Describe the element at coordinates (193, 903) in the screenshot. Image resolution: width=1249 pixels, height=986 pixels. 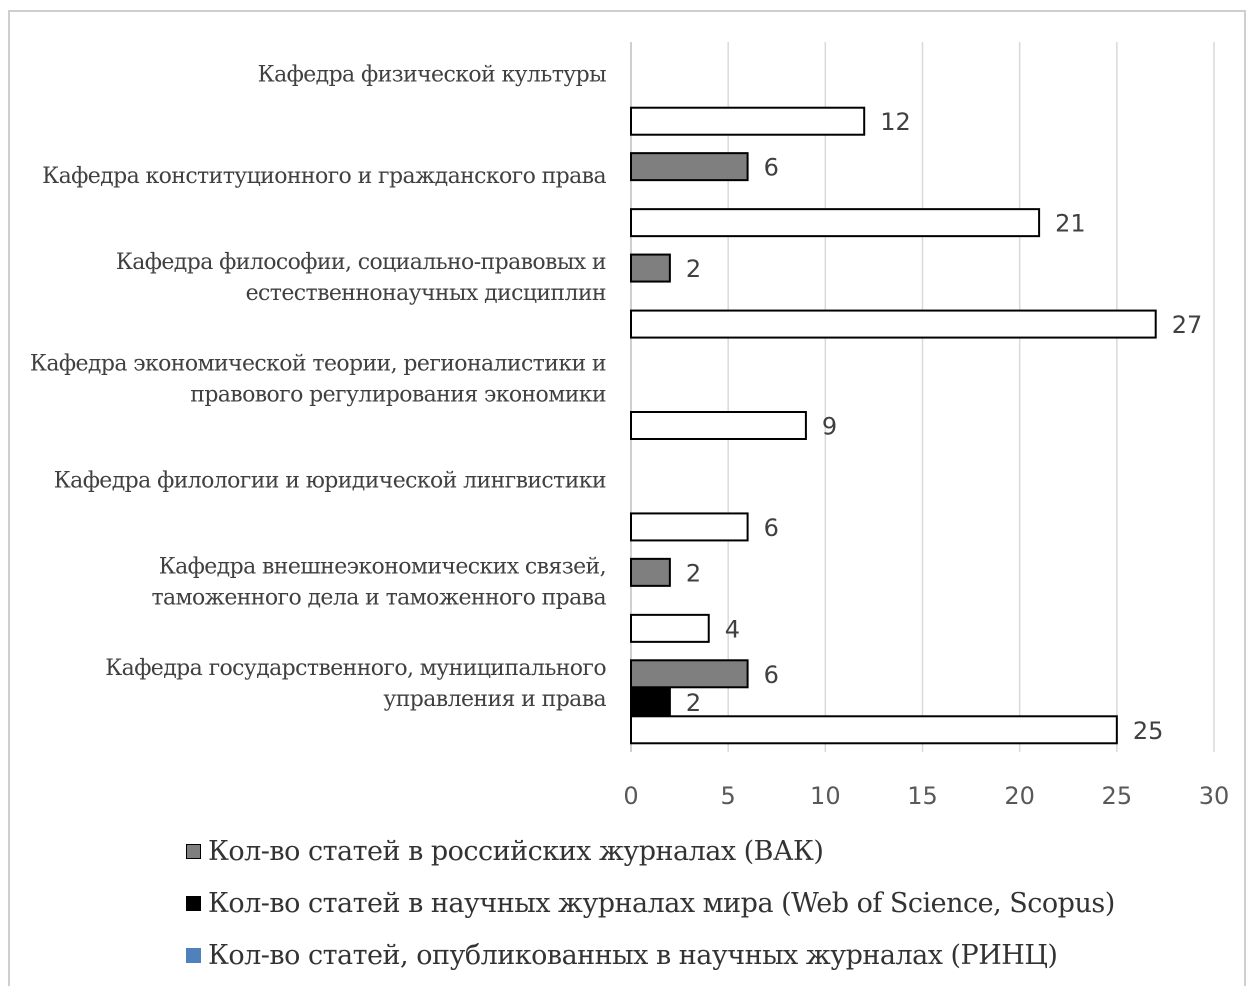
I see `legend-swatch-wos-scopus` at that location.